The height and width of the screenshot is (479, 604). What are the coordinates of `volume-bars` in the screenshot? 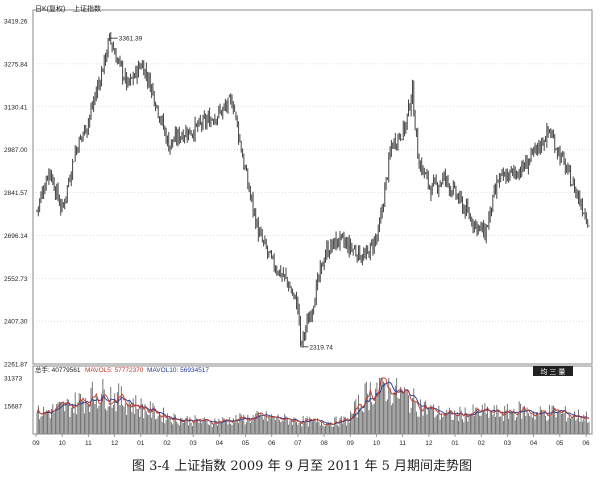 It's located at (313, 406).